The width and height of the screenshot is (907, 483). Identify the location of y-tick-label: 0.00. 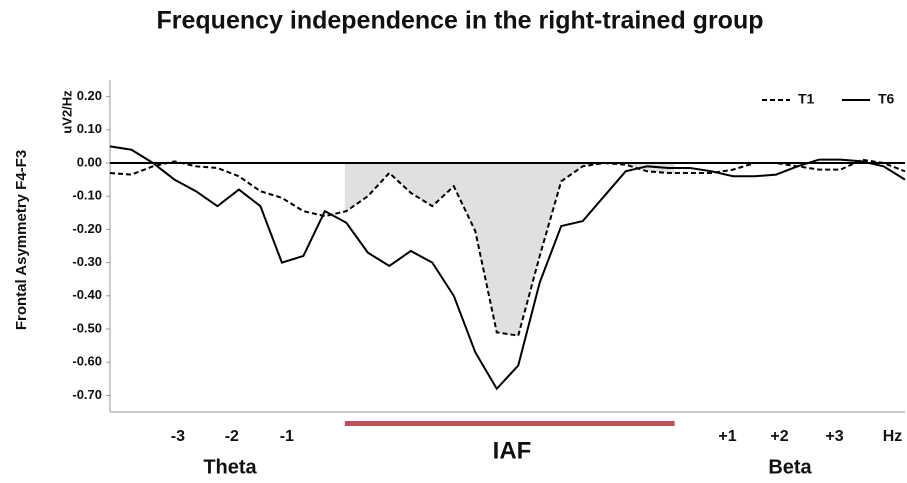
(89, 161).